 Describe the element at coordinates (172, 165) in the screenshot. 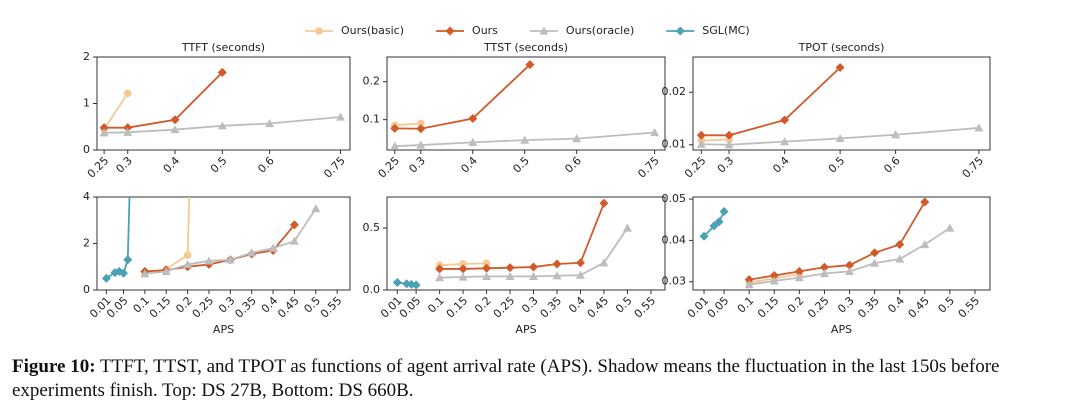

I see `x-tick-label: 0.4` at that location.